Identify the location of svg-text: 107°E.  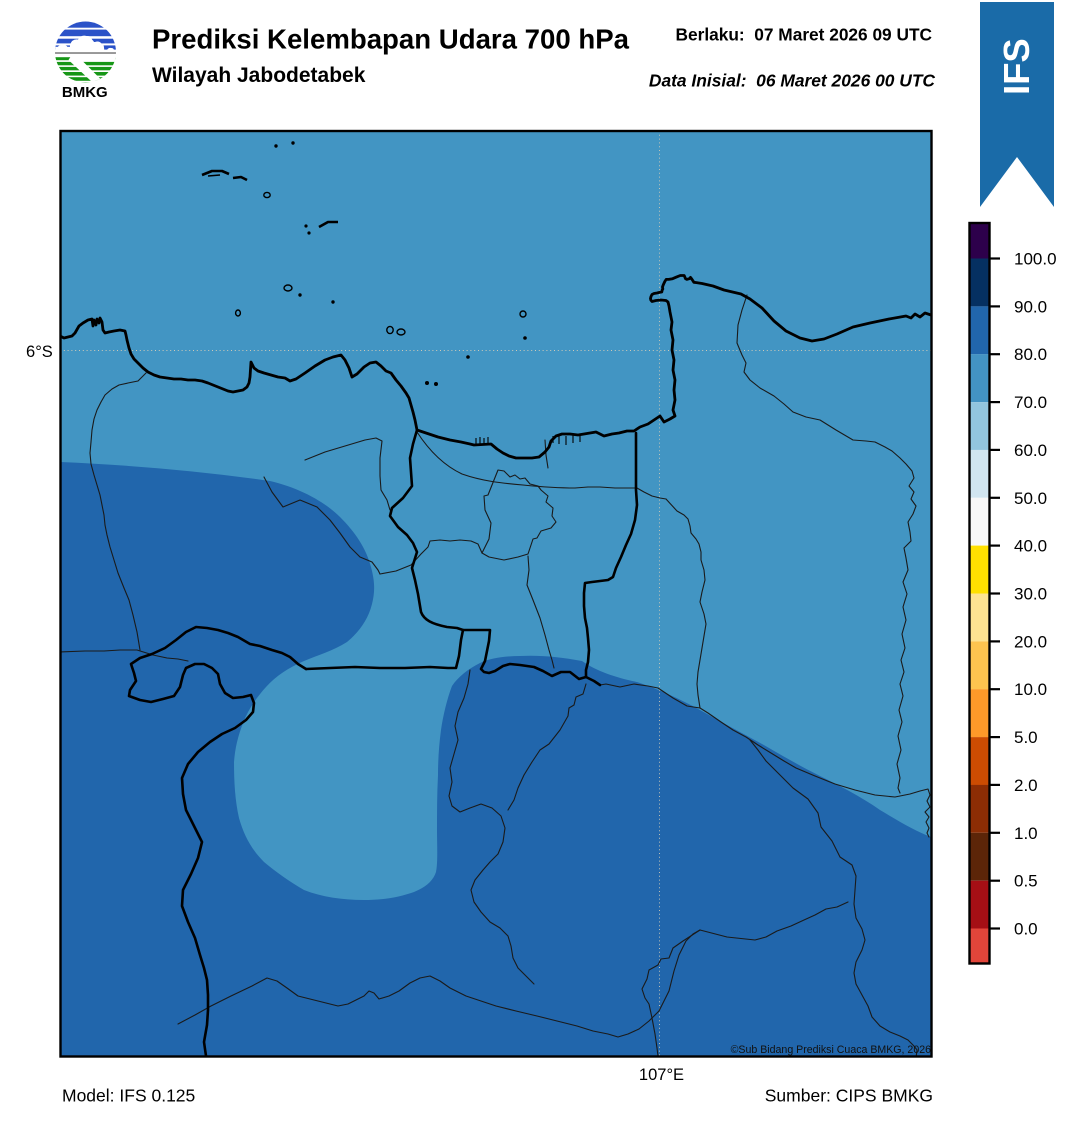
(661, 1075).